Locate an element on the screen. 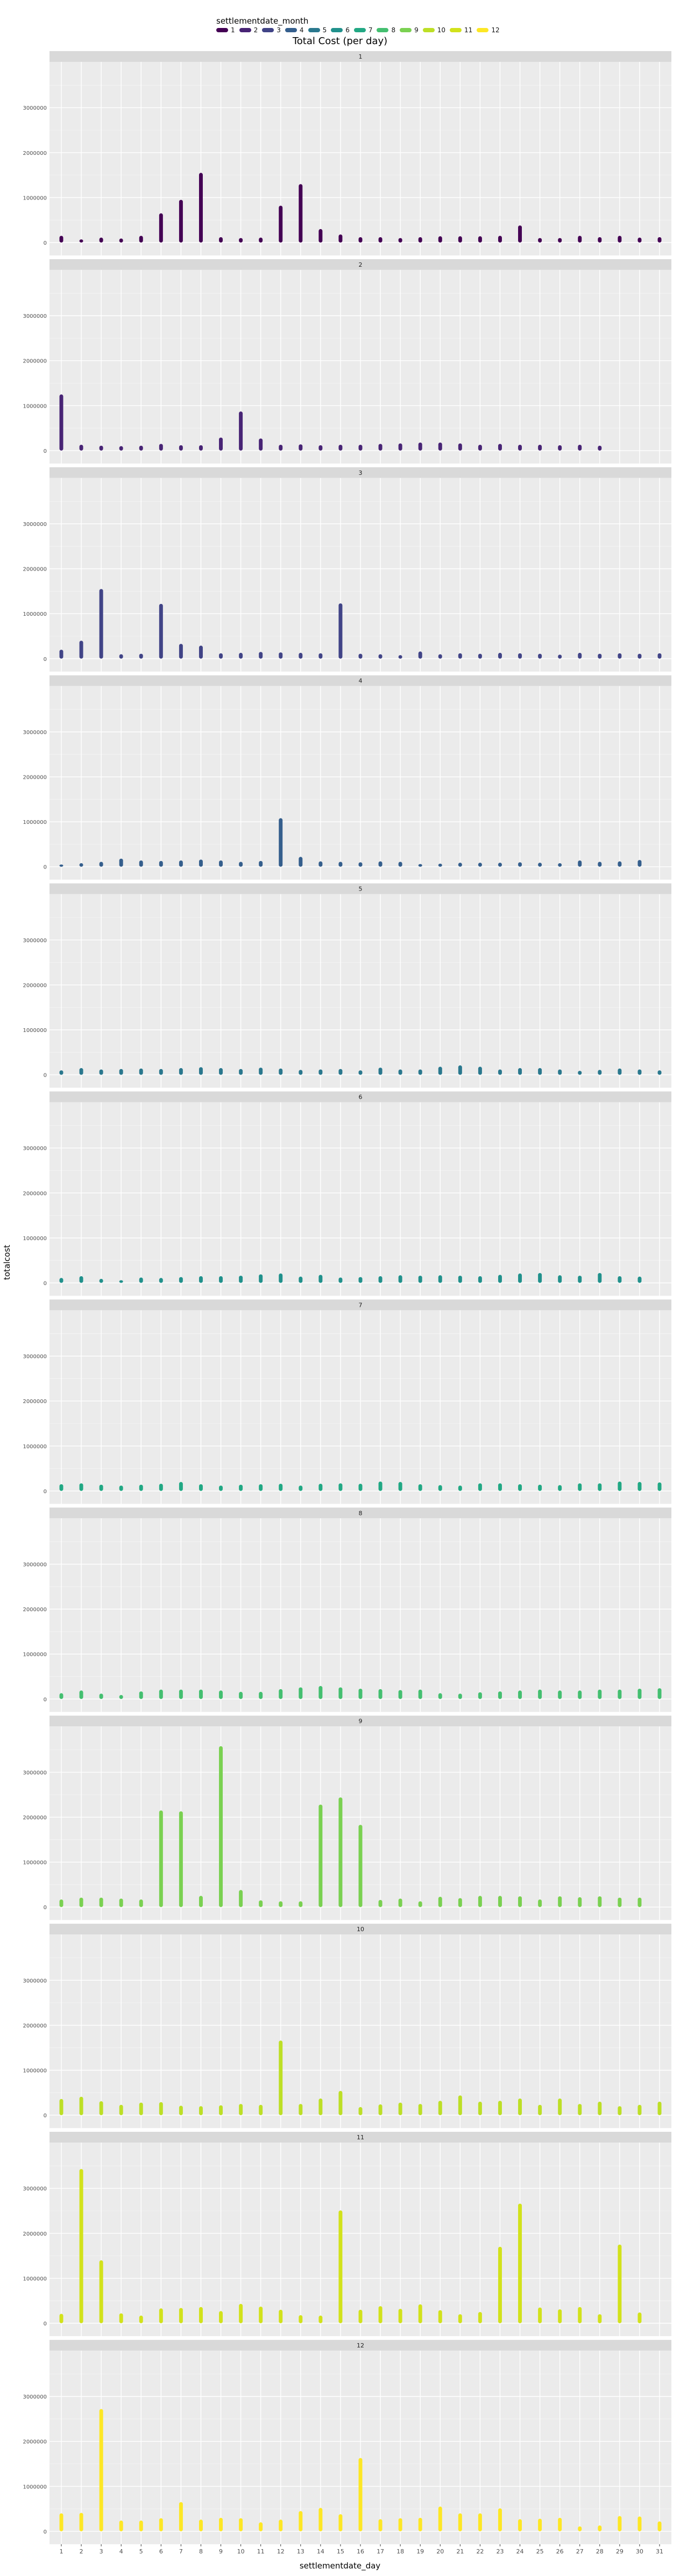 The height and width of the screenshot is (2576, 680). x-tick-label: 7 is located at coordinates (181, 2552).